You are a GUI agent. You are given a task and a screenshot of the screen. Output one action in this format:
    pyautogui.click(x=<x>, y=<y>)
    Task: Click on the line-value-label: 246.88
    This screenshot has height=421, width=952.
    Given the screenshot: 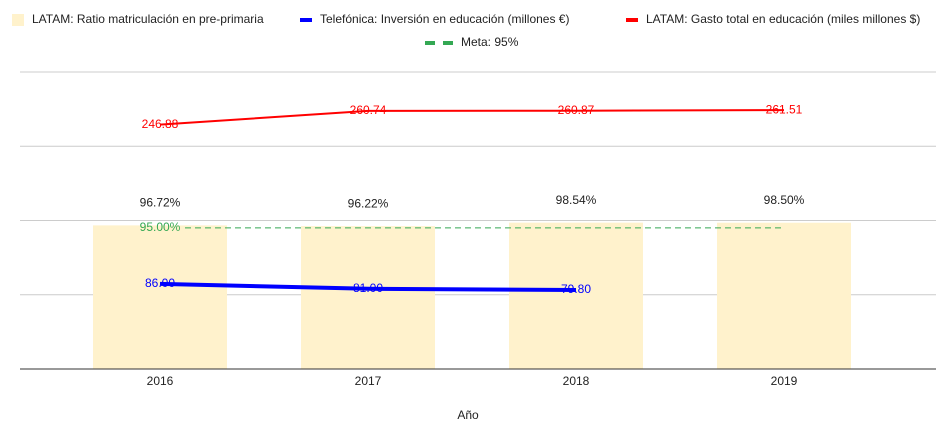 What is the action you would take?
    pyautogui.click(x=160, y=124)
    